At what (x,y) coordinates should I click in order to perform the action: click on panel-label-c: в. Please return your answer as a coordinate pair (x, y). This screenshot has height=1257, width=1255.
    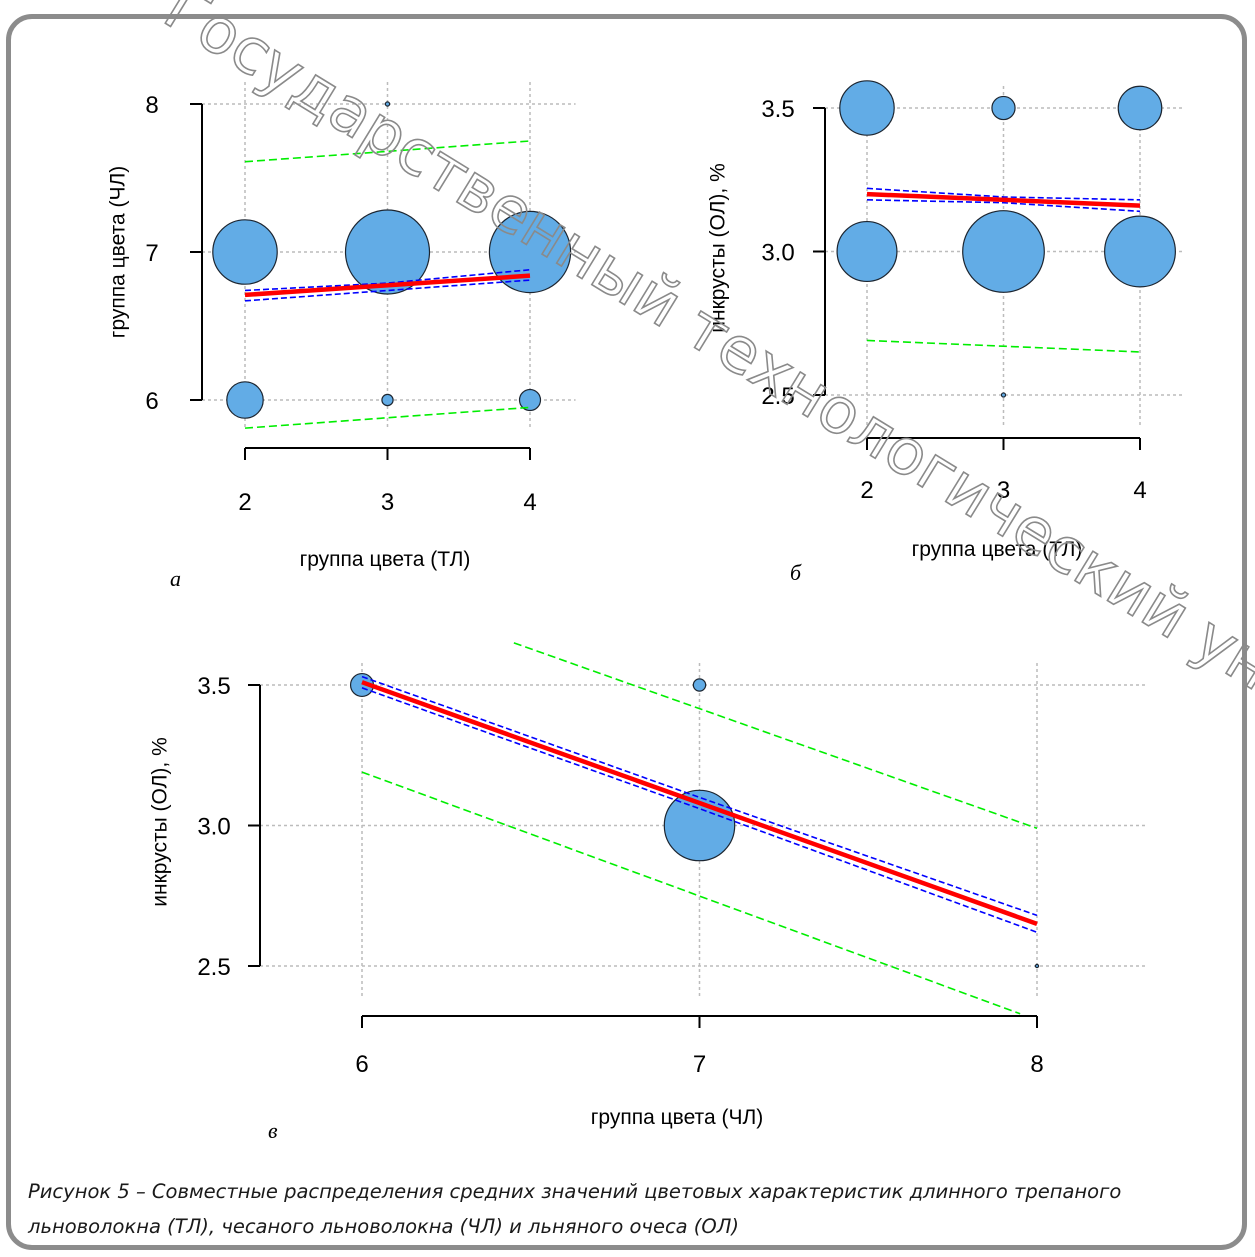
    Looking at the image, I should click on (273, 1130).